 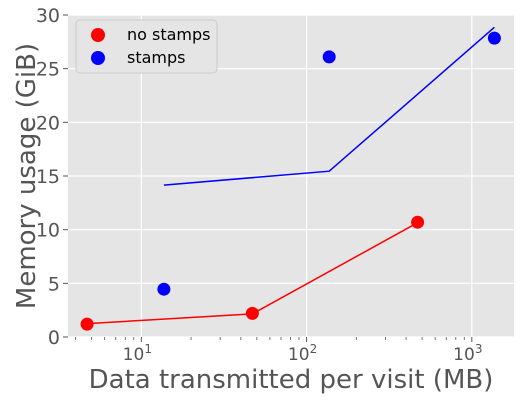 I want to click on legend-box, so click(x=146, y=46).